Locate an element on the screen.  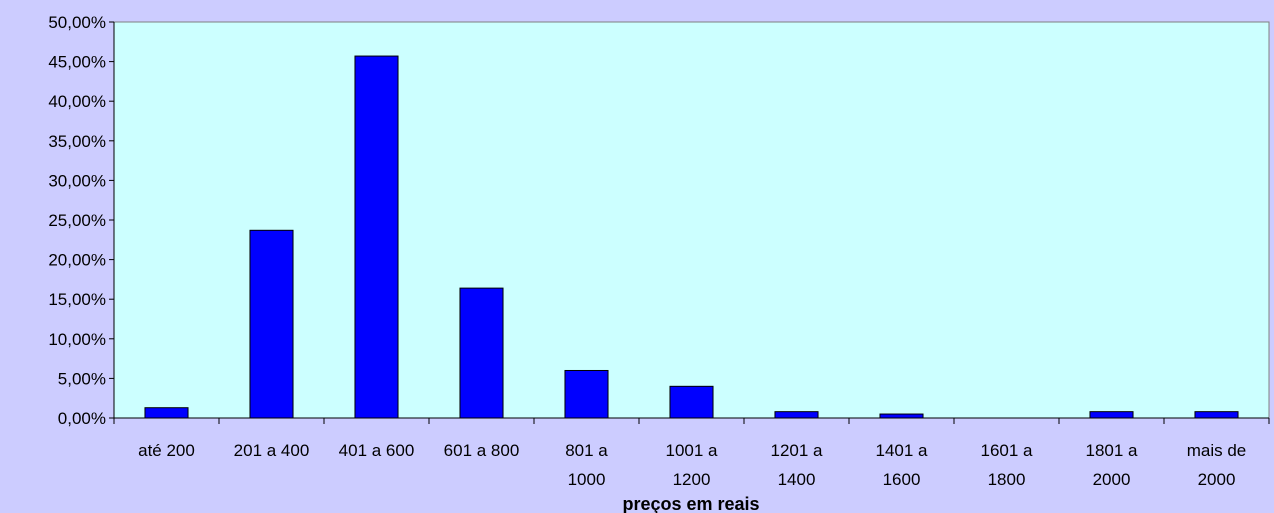
y-tick-label: 40,00% is located at coordinates (77, 101).